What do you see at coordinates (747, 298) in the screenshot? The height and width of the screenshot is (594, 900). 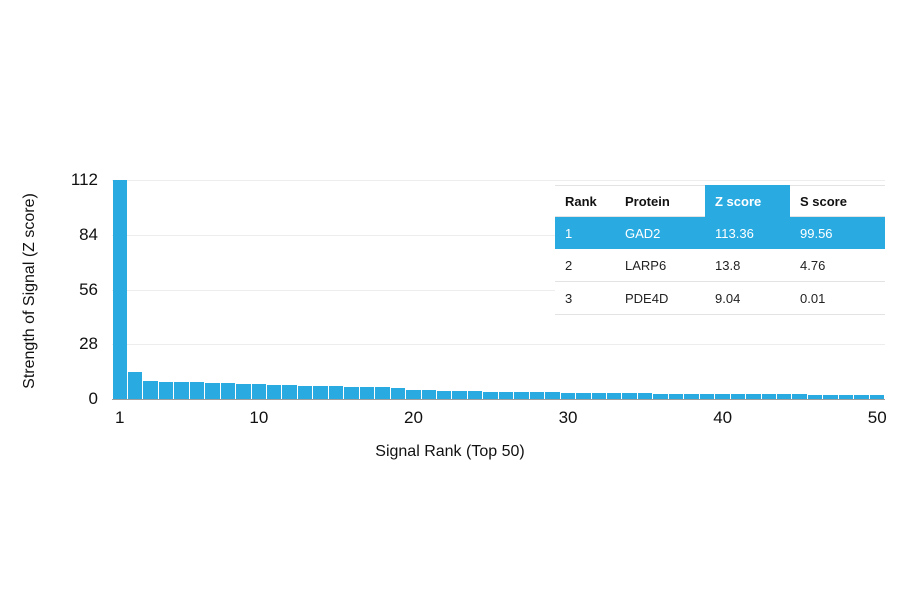 I see `table-cell: 9.04` at bounding box center [747, 298].